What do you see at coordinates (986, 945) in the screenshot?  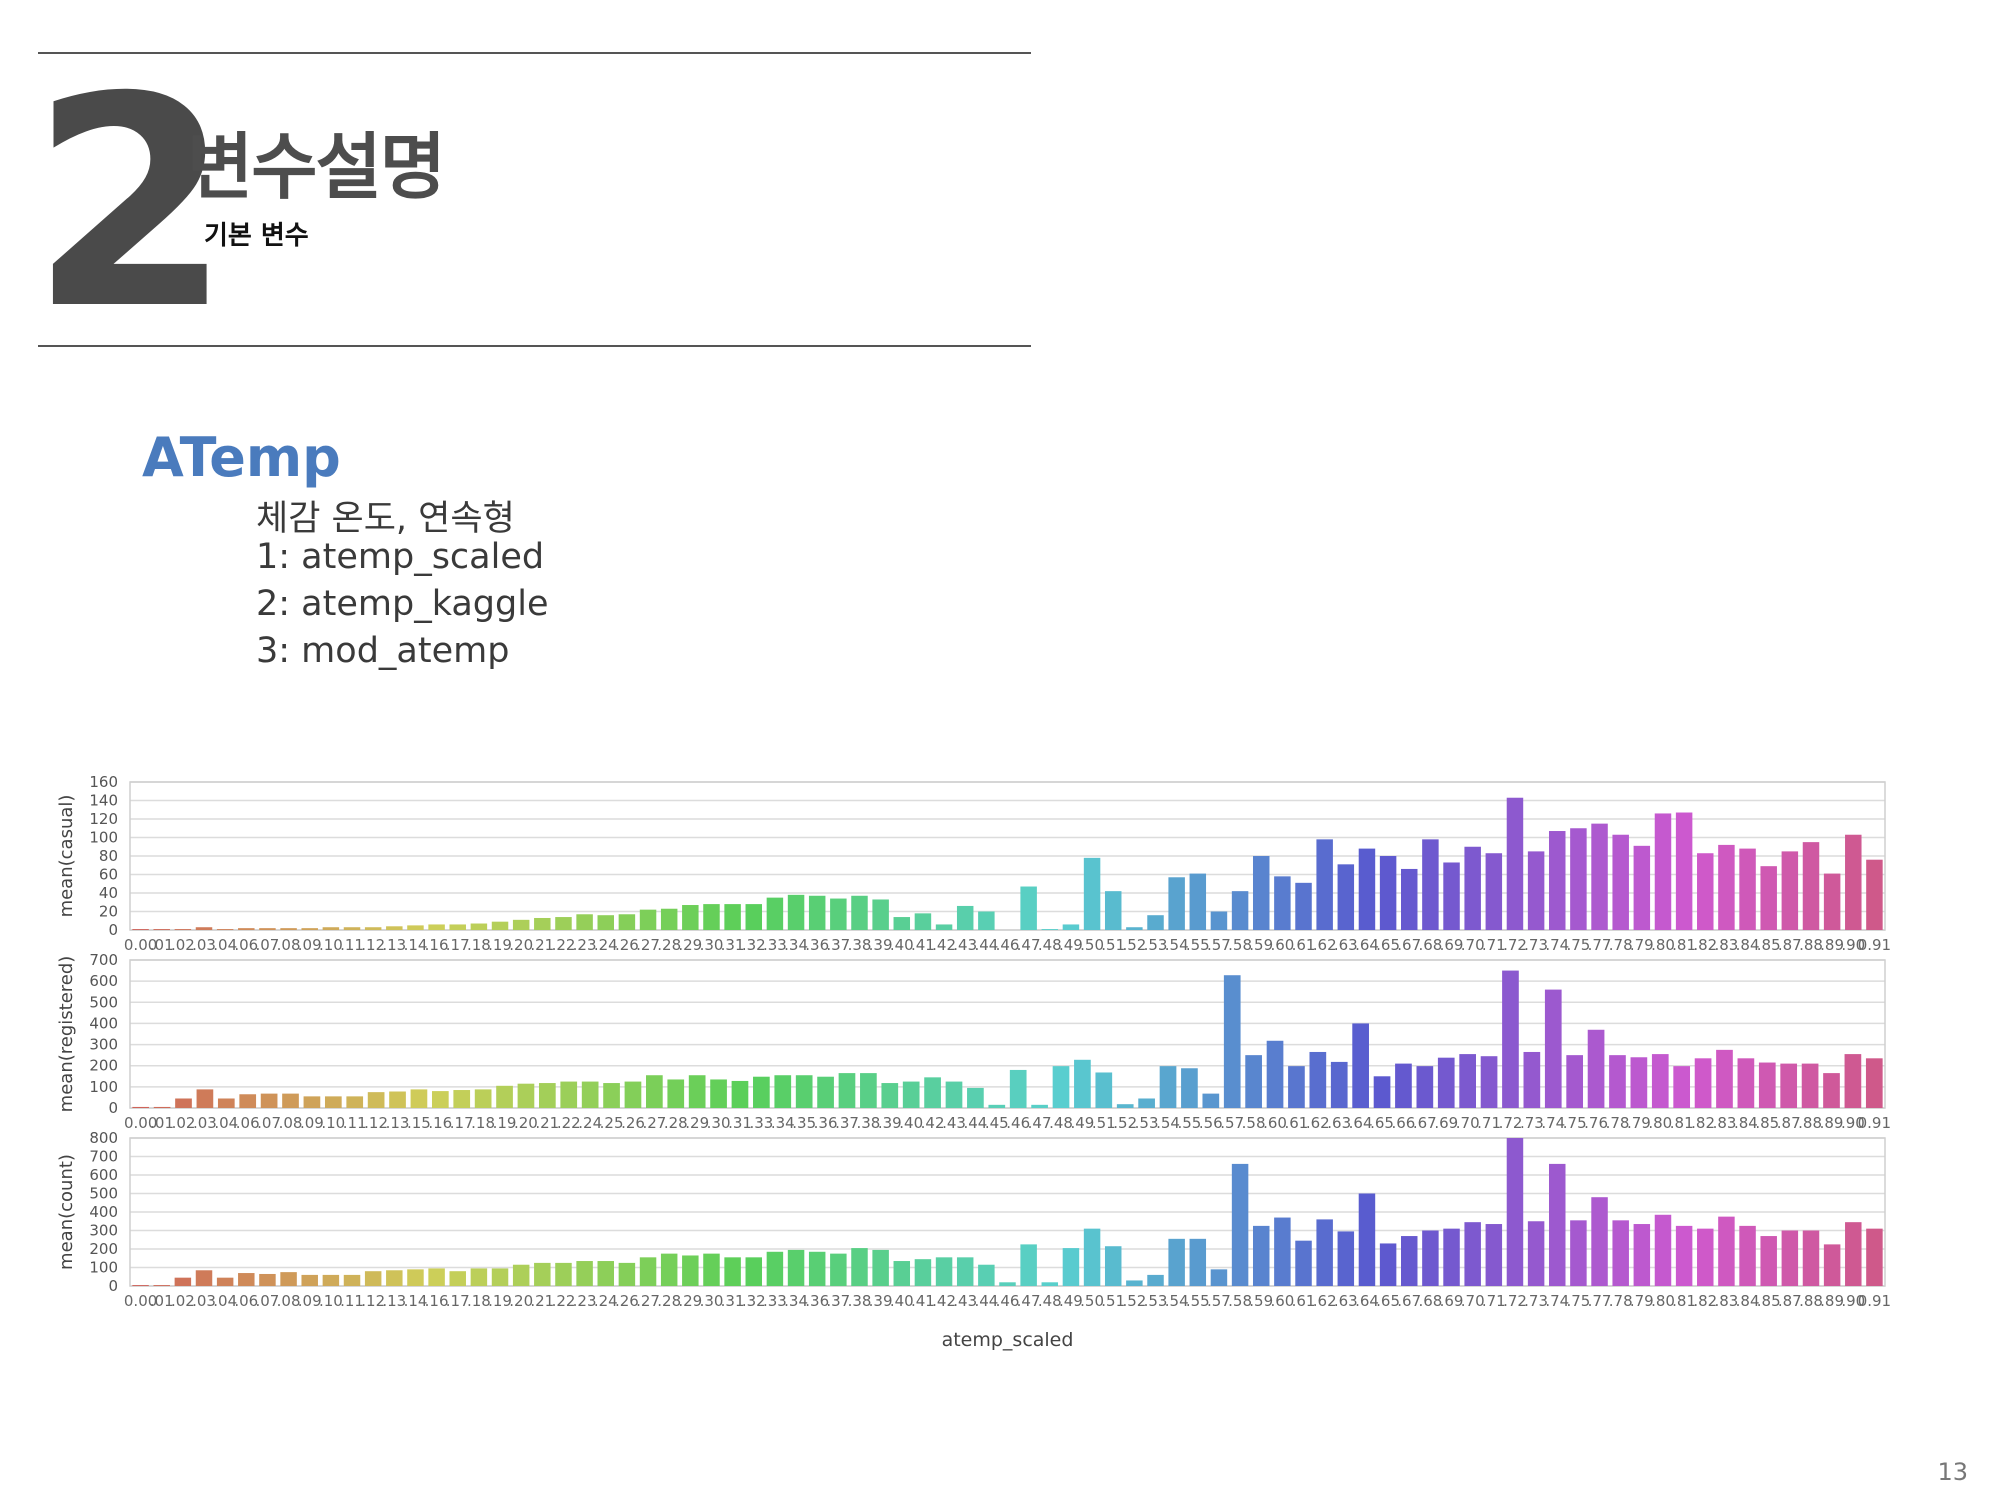 I see `x-tick-label: .44` at bounding box center [986, 945].